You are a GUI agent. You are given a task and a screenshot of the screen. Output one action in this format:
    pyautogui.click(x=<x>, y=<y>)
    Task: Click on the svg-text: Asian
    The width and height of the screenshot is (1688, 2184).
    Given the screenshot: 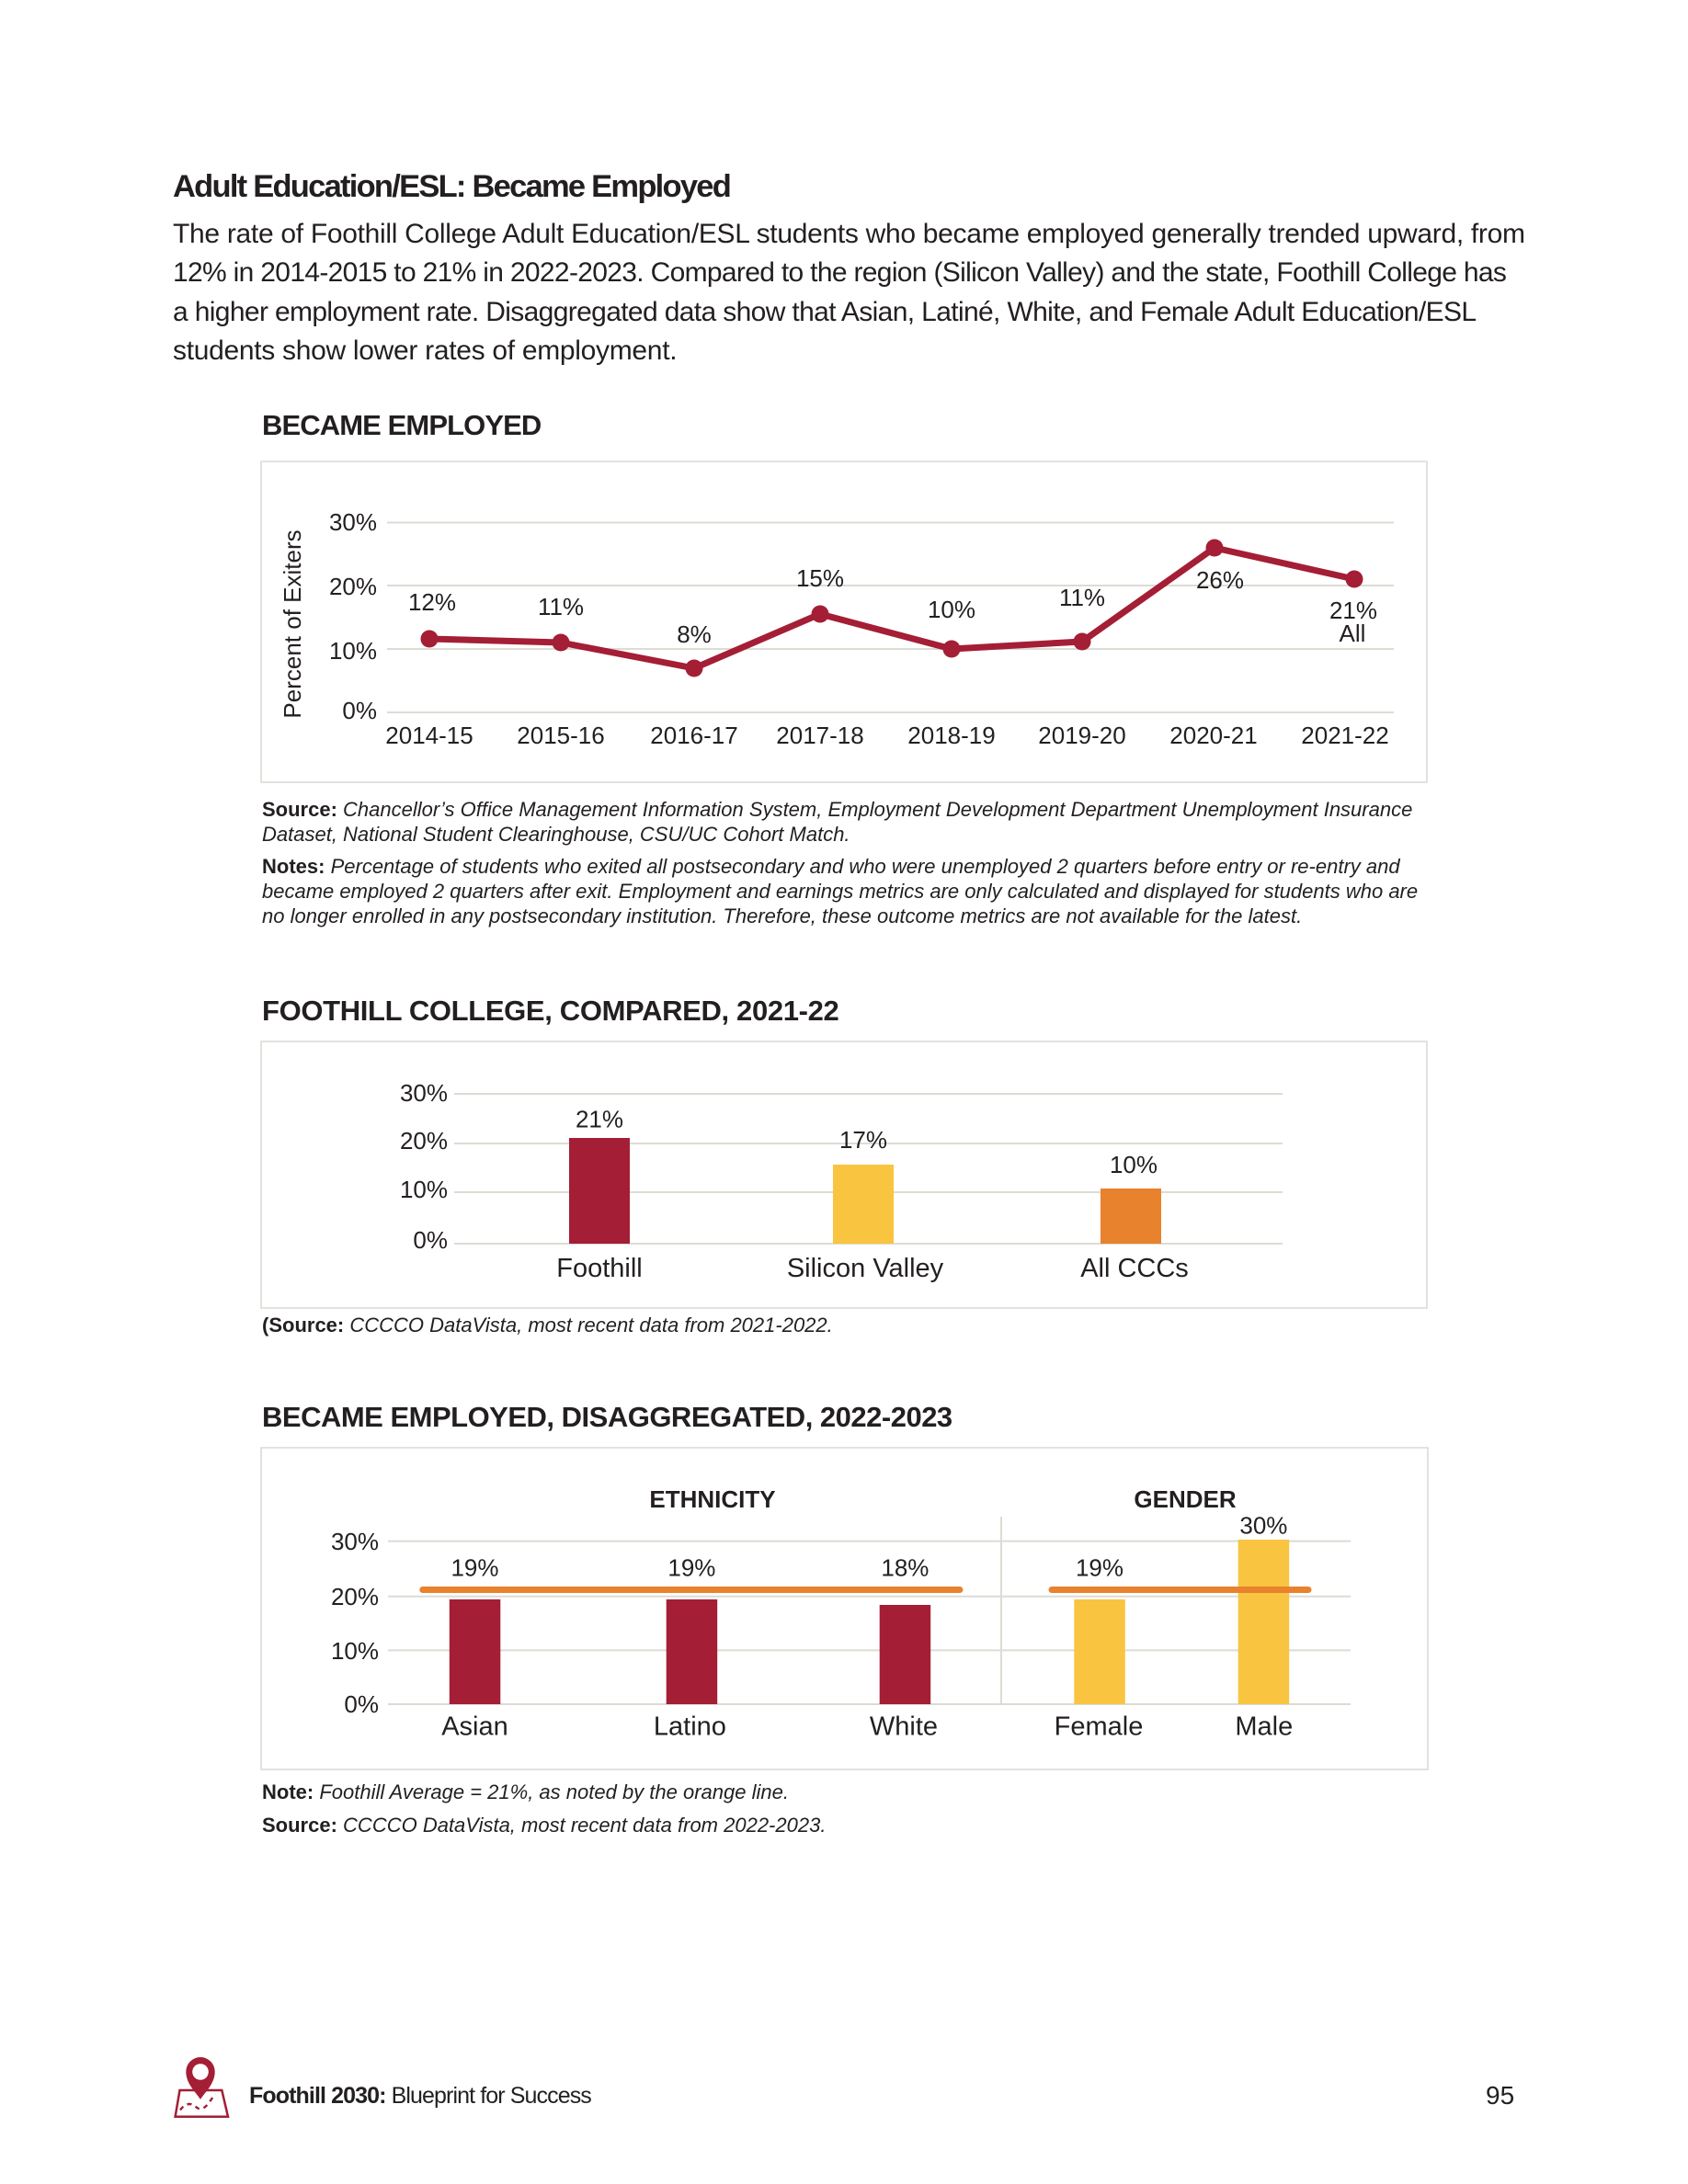 What is the action you would take?
    pyautogui.click(x=475, y=1727)
    